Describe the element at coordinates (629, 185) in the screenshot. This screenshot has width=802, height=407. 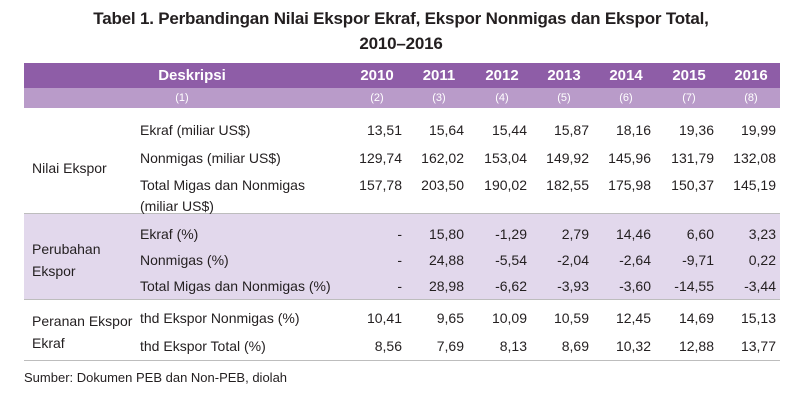
I see `table-cell-value: 175,98` at that location.